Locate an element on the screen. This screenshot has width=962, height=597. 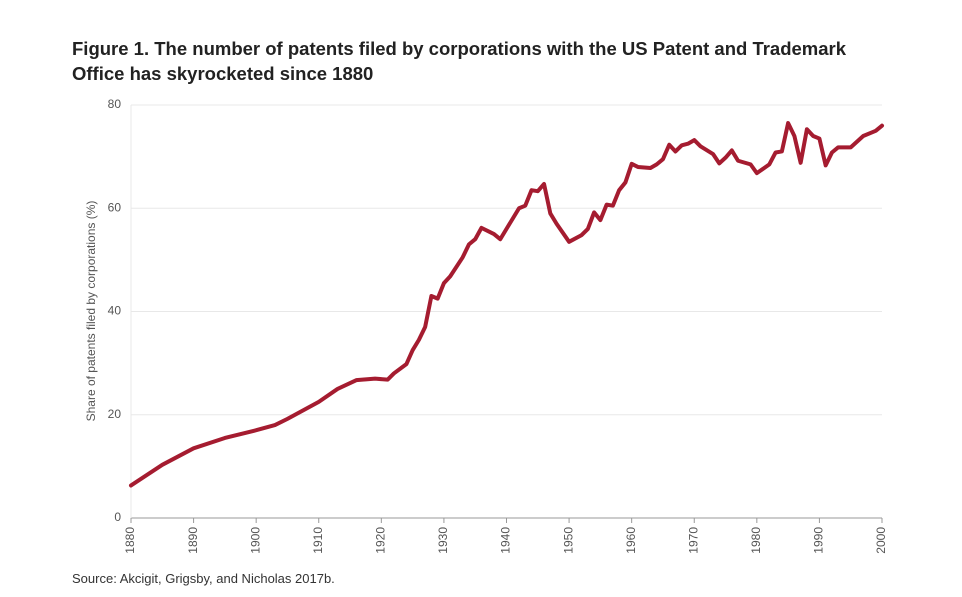
x-tick-label: 1950 is located at coordinates (568, 540).